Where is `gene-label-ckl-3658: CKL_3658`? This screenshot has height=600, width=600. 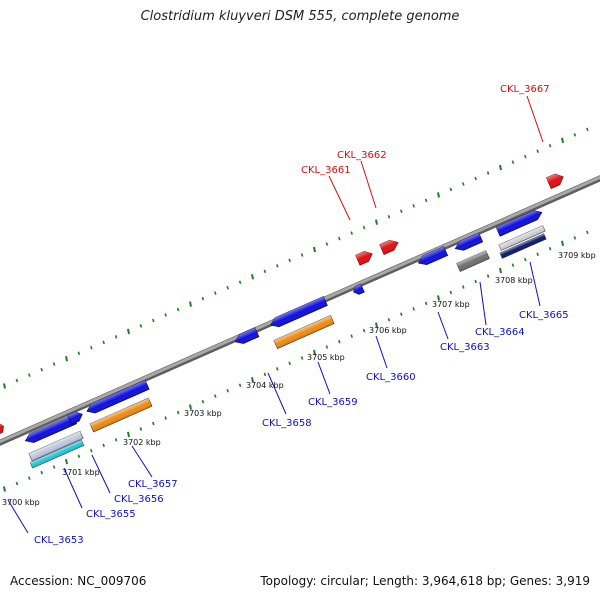
gene-label-ckl-3658: CKL_3658 is located at coordinates (287, 423).